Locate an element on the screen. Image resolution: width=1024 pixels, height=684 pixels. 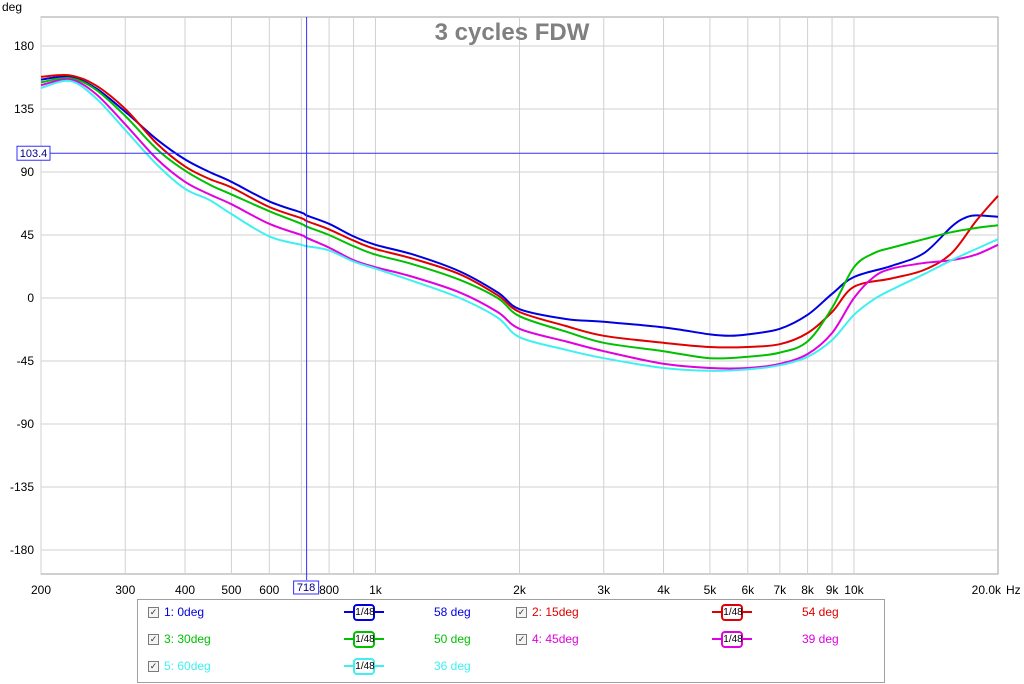
x-tick-label: 9k is located at coordinates (833, 590).